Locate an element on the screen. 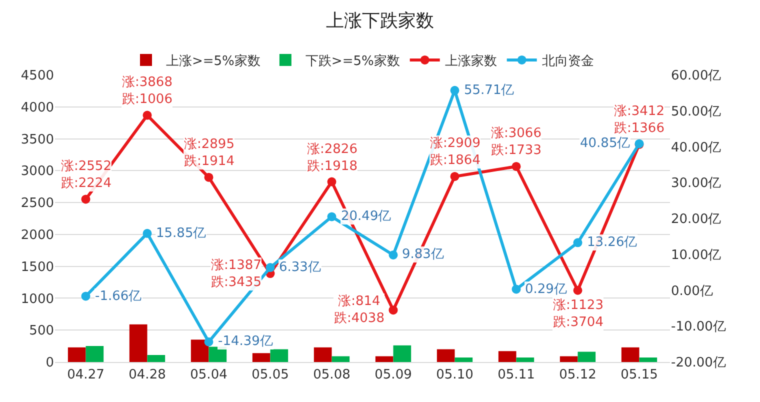  data-label: -1.66亿 is located at coordinates (118, 296).